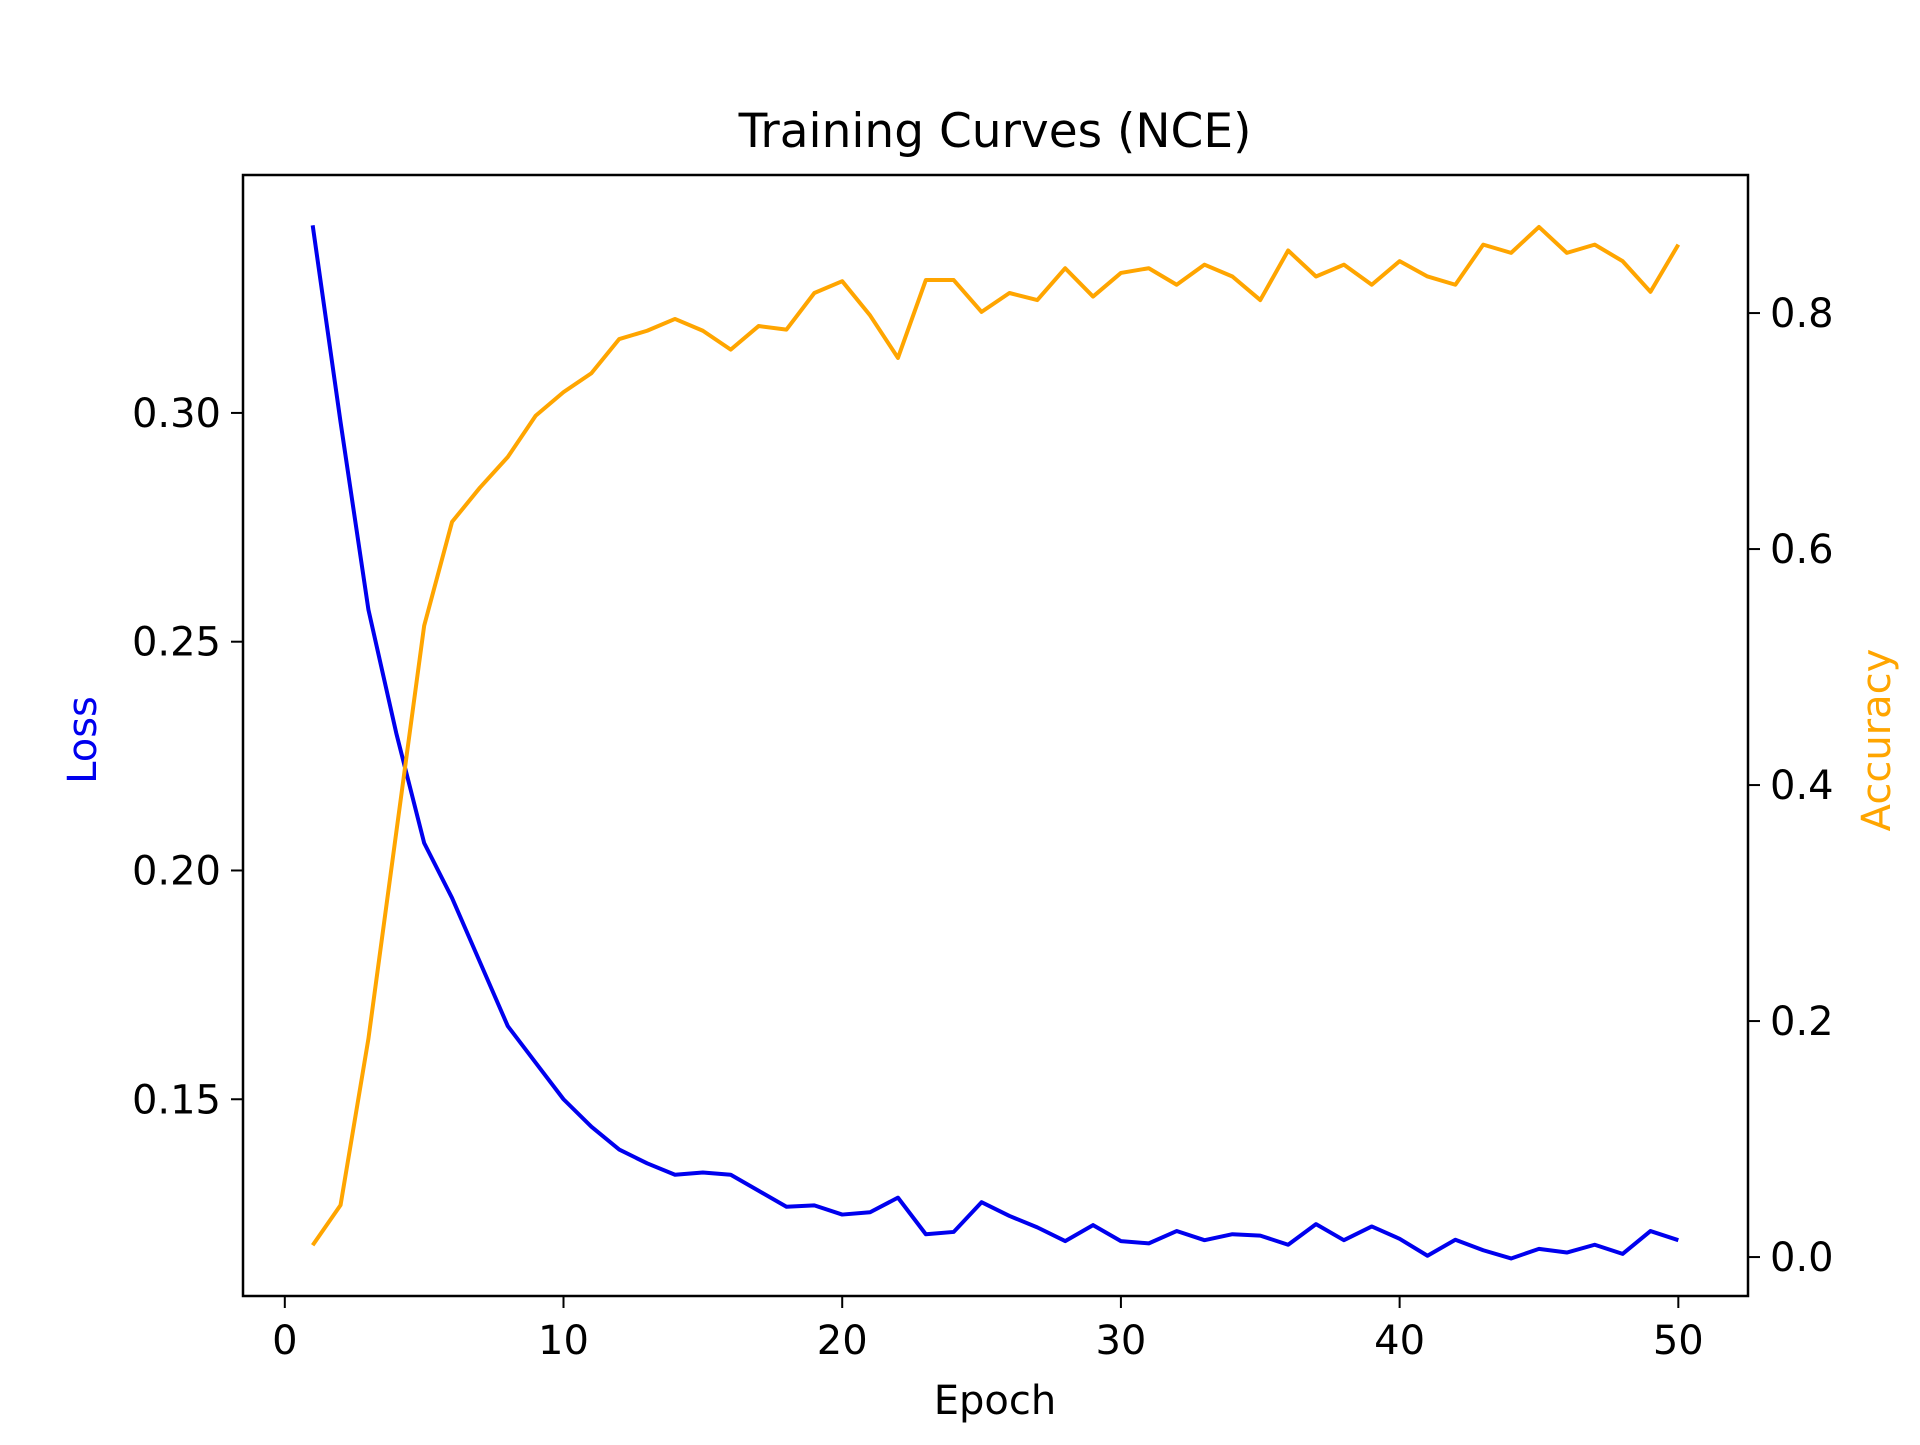  What do you see at coordinates (284, 1341) in the screenshot?
I see `x-tick-label: 0` at bounding box center [284, 1341].